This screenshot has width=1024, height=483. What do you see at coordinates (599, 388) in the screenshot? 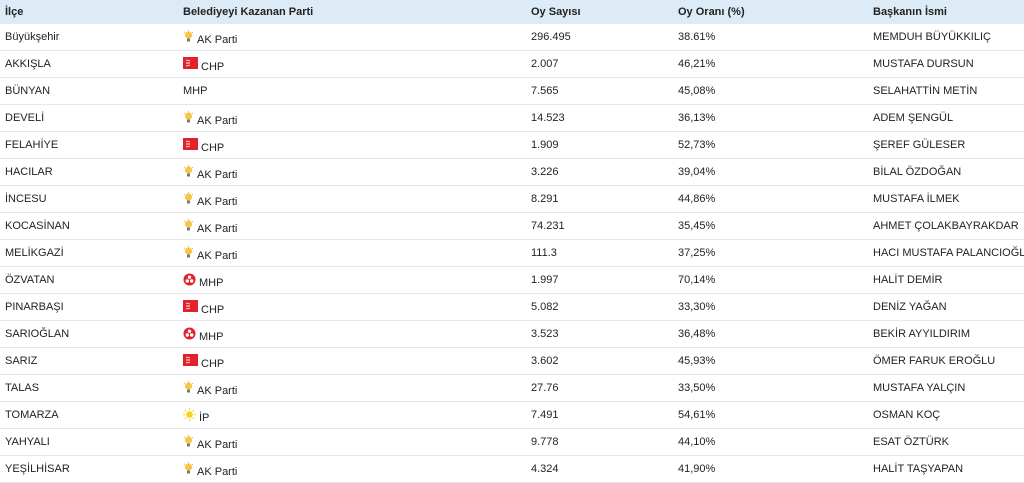
I see `vote-count: 27.76` at bounding box center [599, 388].